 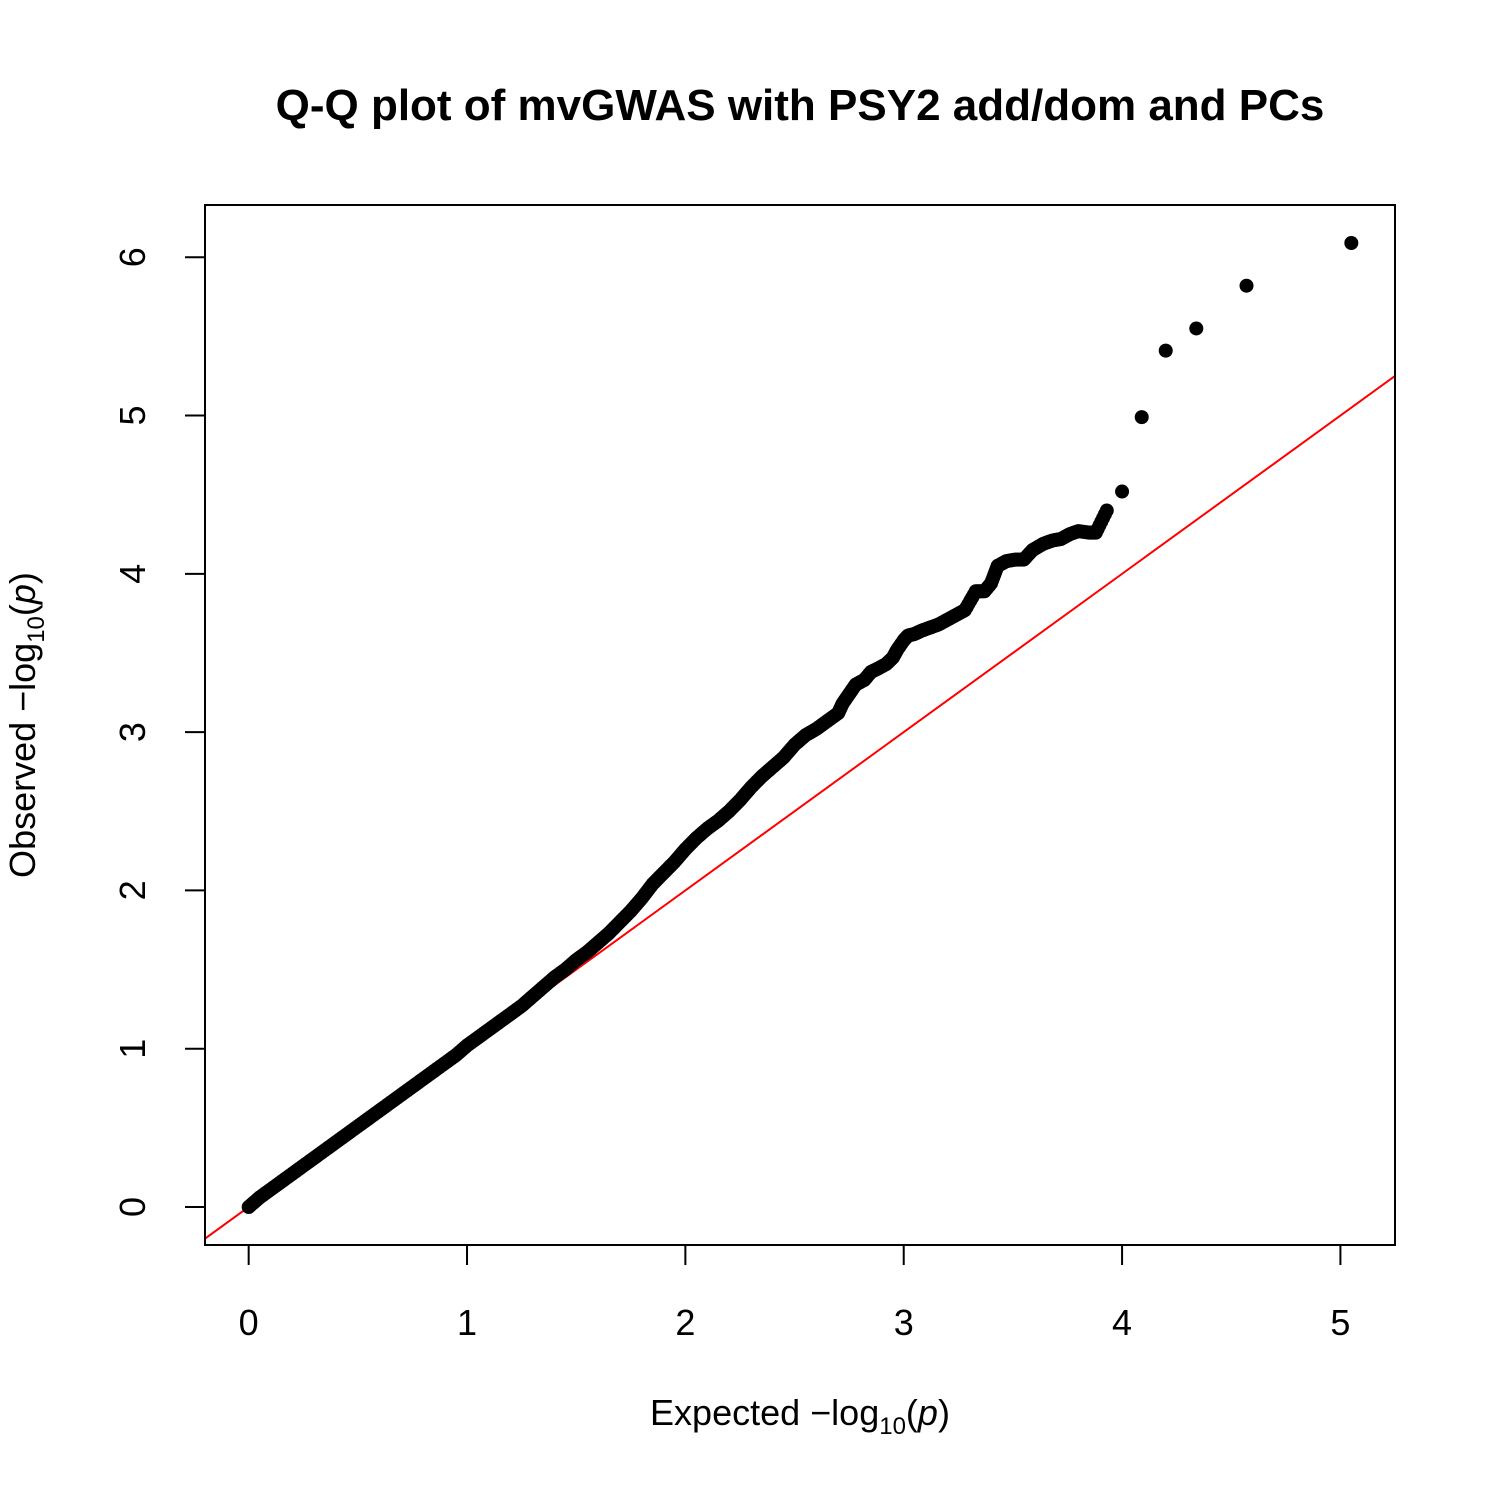 I want to click on y-axis: 0 1 2 3 4 5 6, so click(x=158, y=732).